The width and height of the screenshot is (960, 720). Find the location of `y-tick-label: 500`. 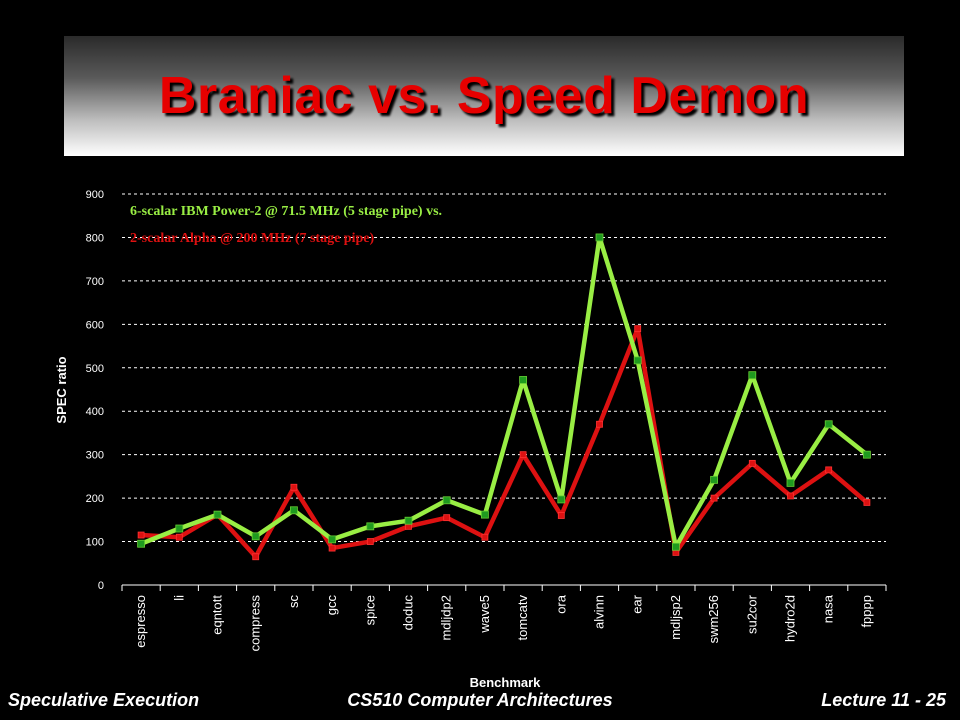

y-tick-label: 500 is located at coordinates (95, 369).